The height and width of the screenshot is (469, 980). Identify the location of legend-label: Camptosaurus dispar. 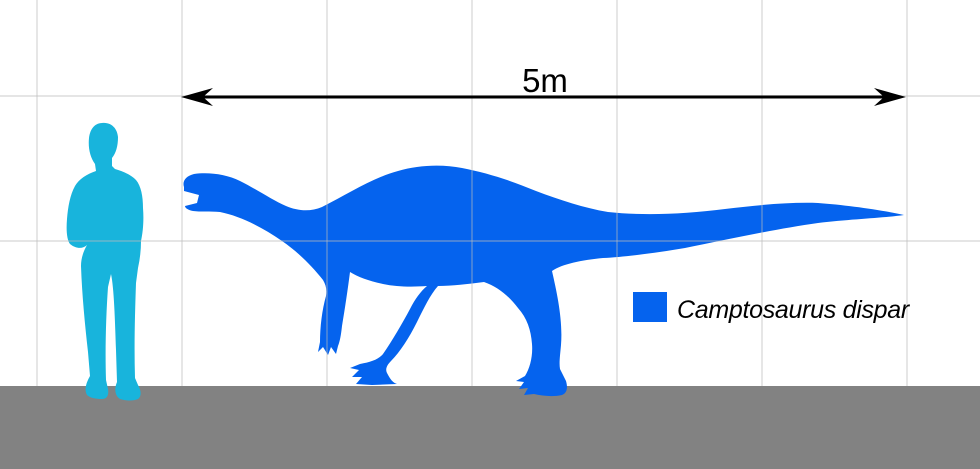
(794, 310).